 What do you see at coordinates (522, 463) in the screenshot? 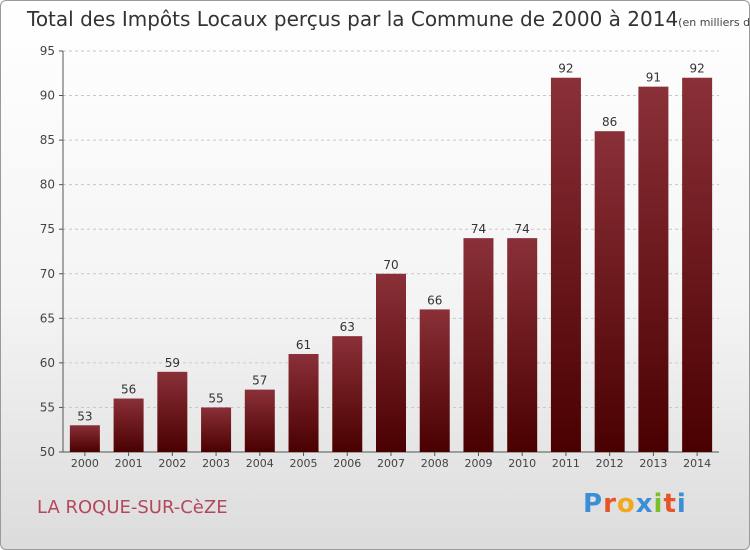
I see `x-tick-label: 2010` at bounding box center [522, 463].